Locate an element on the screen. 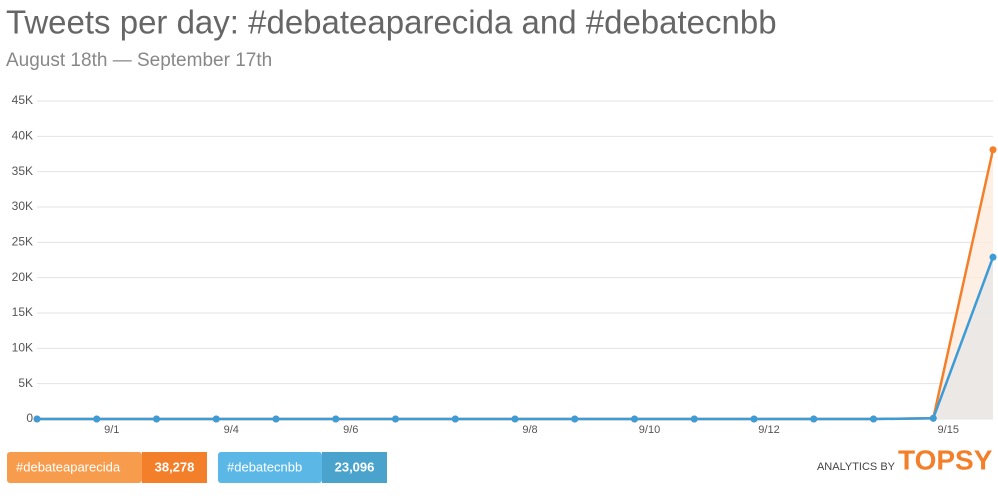 This screenshot has height=503, width=998. y-tick-label: 25K is located at coordinates (22, 242).